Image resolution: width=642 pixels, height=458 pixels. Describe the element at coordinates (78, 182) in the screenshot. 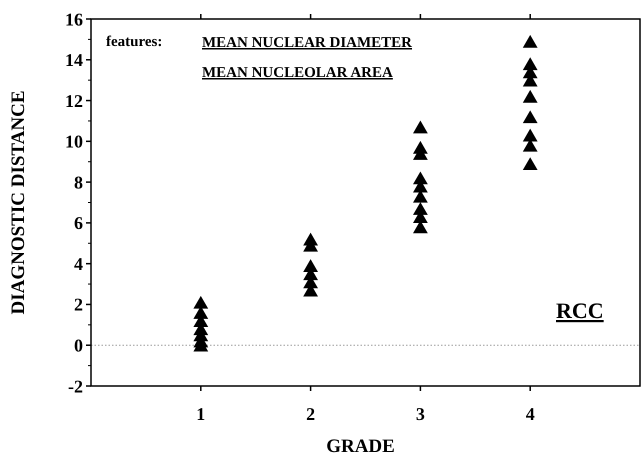

I see `y-tick-label: 8` at that location.